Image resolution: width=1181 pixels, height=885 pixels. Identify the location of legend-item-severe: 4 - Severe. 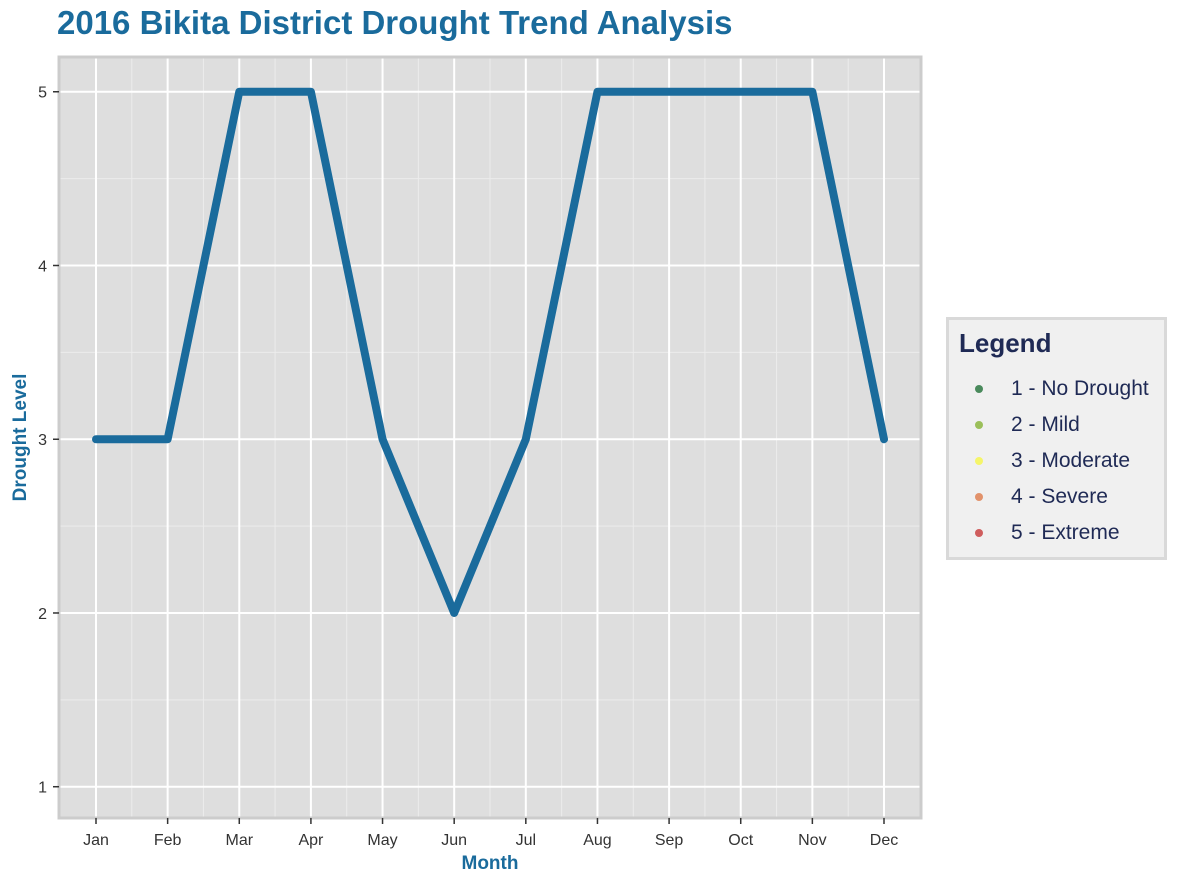
(1033, 497).